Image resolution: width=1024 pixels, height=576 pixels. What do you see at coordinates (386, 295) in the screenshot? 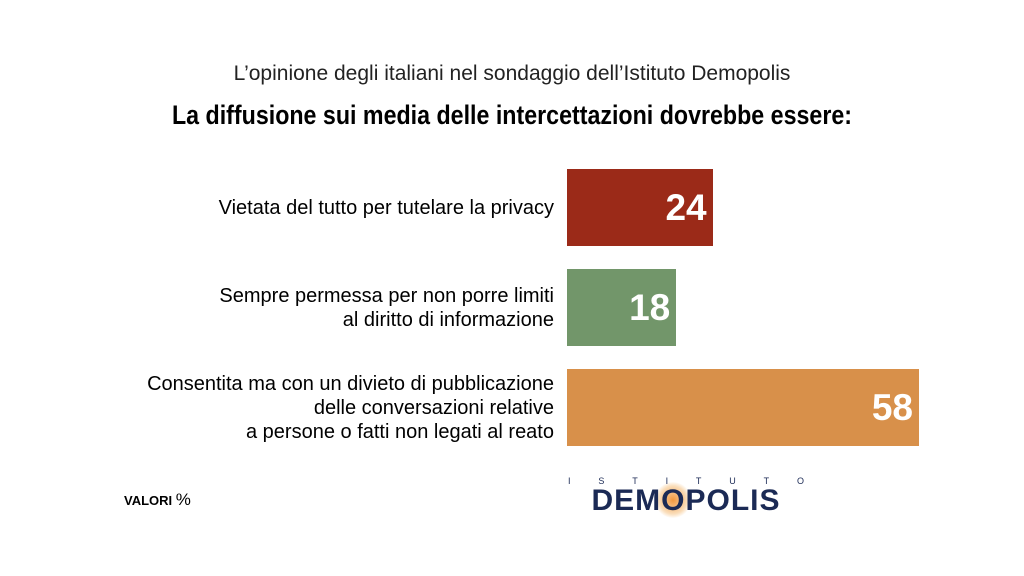
I see `category-label-line: Sempre permessa per non porre limiti` at bounding box center [386, 295].